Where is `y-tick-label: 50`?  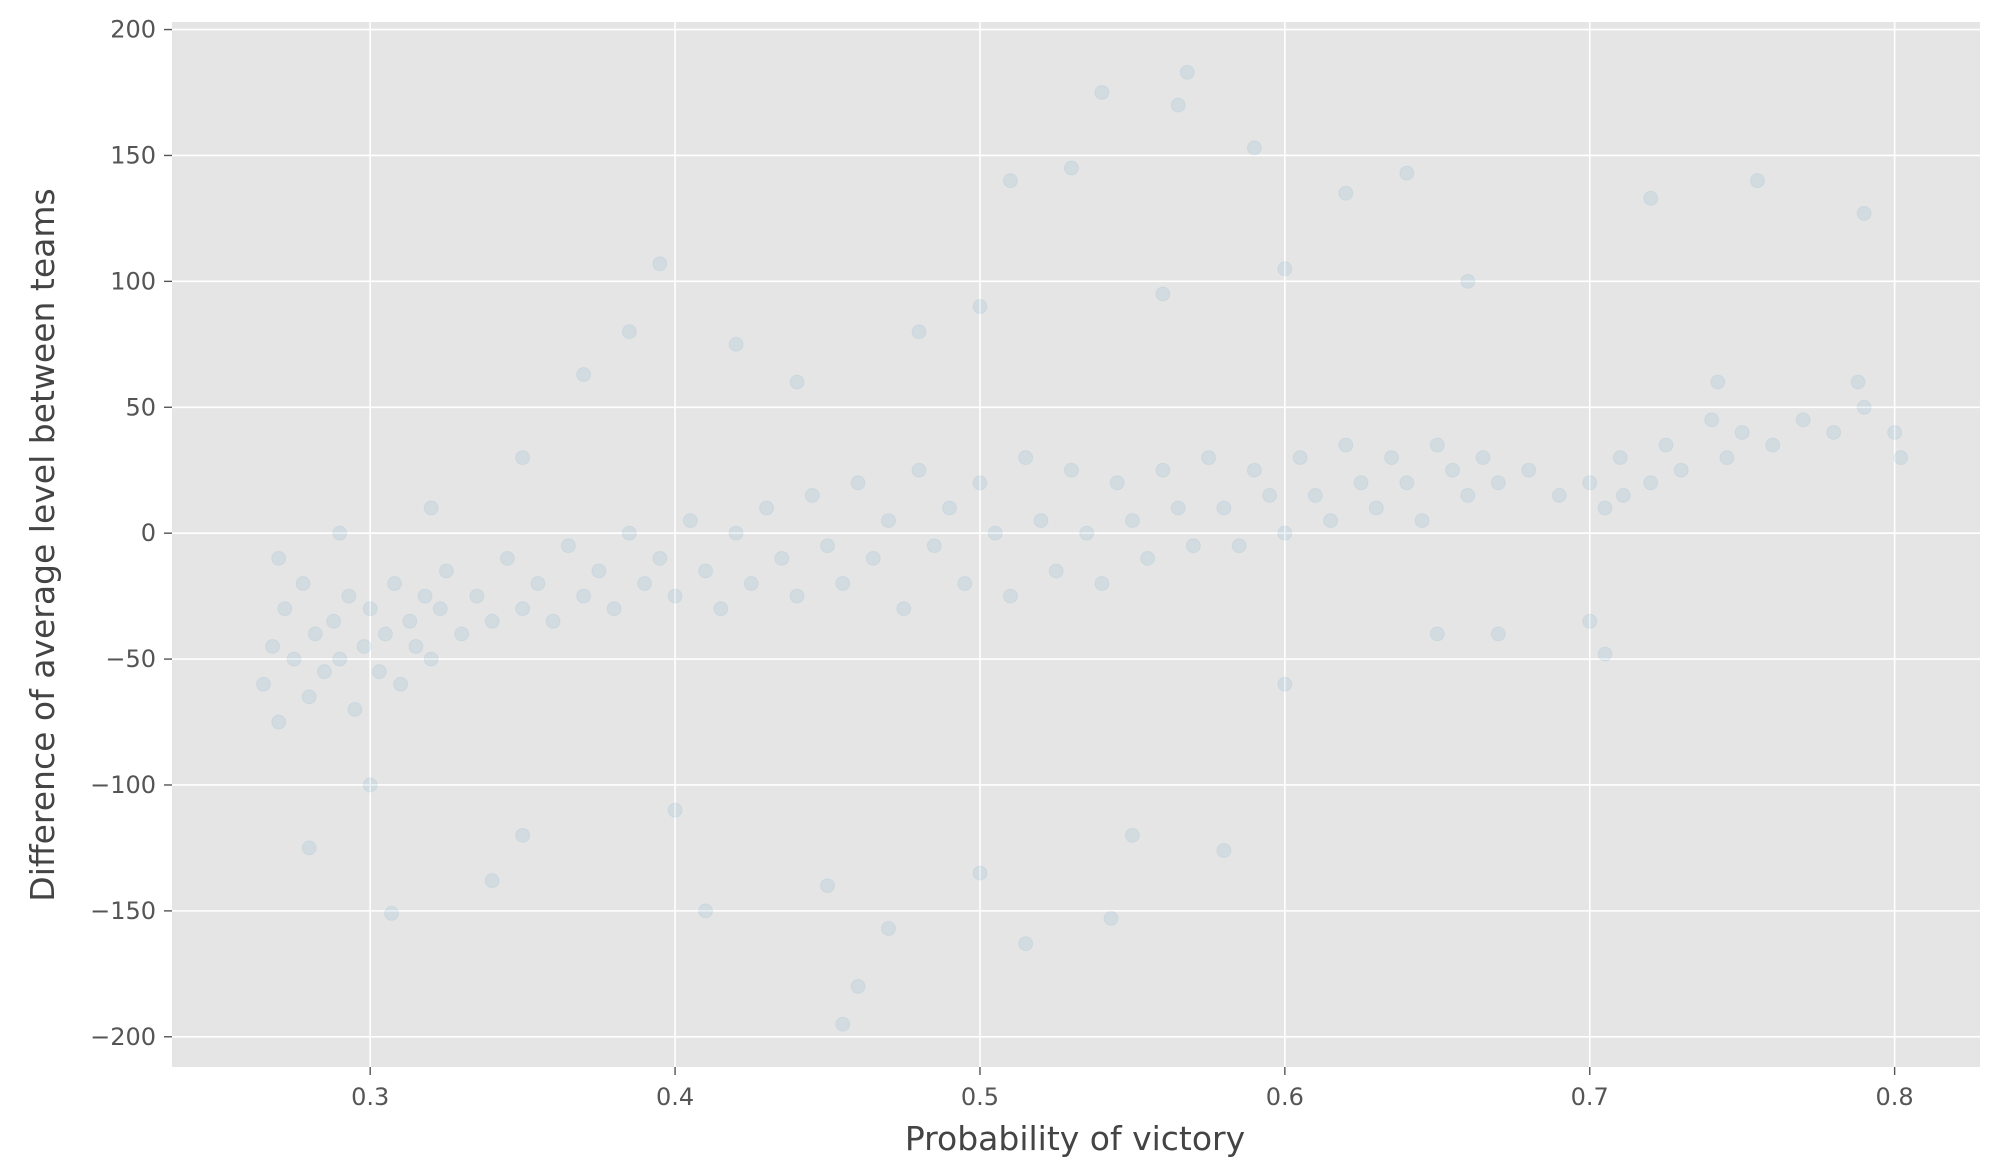
y-tick-label: 50 is located at coordinates (140, 407).